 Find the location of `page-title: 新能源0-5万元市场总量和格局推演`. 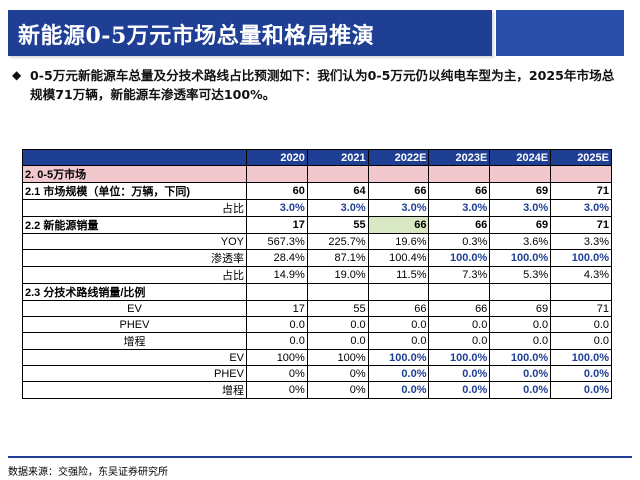

page-title: 新能源0-5万元市场总量和格局推演 is located at coordinates (196, 36).